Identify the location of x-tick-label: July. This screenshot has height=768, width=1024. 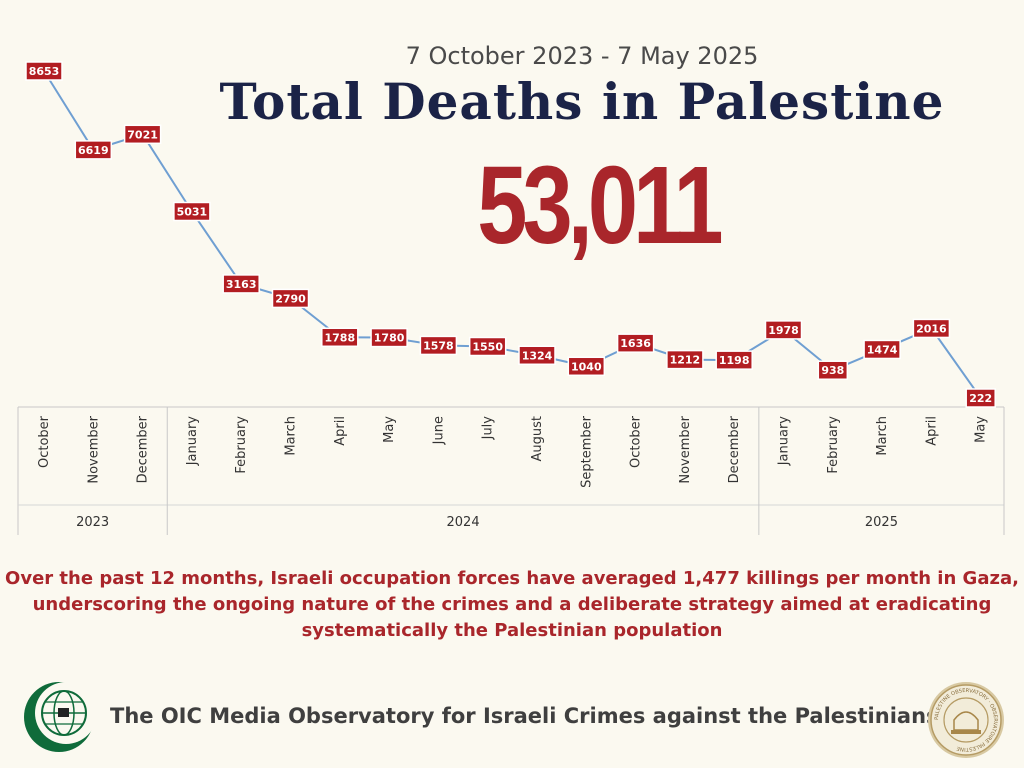
(488, 428).